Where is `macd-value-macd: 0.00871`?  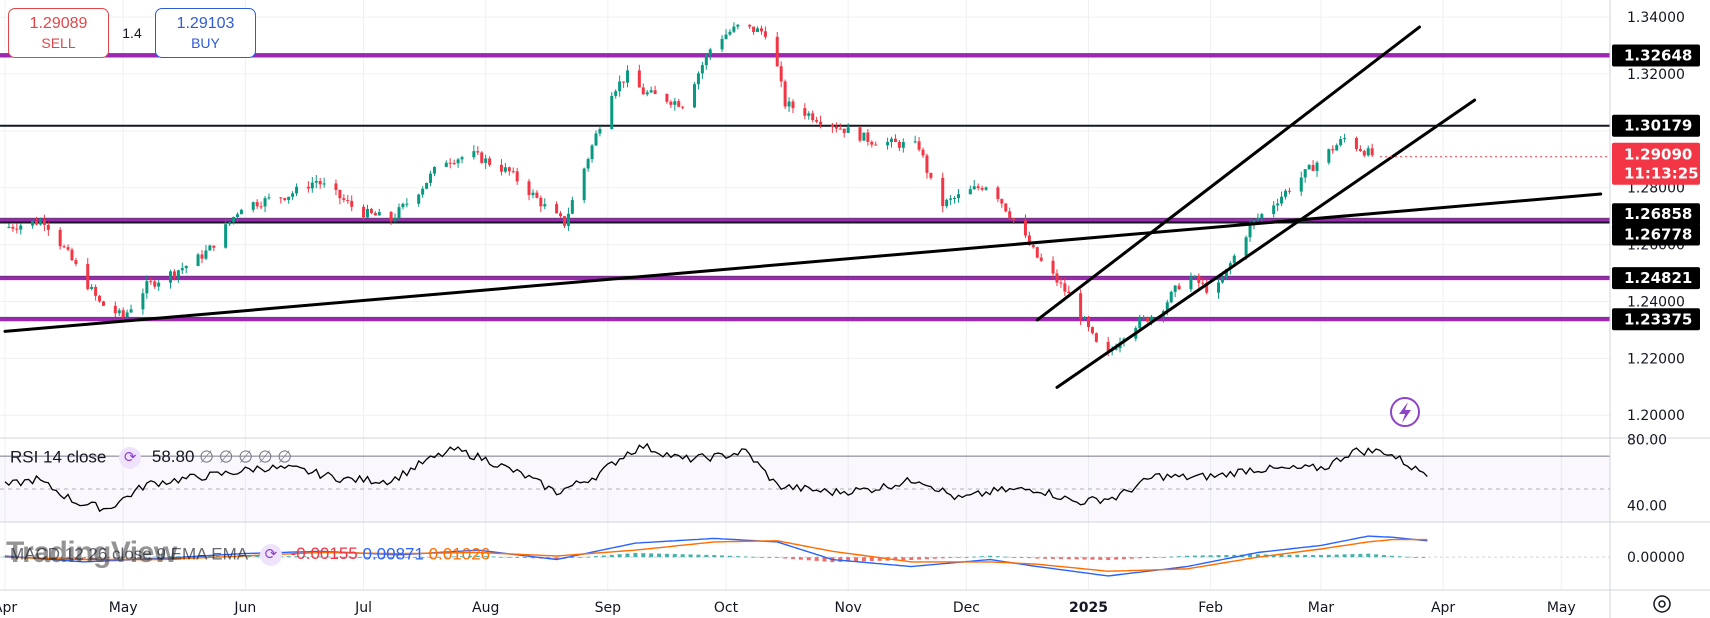
macd-value-macd: 0.00871 is located at coordinates (393, 554).